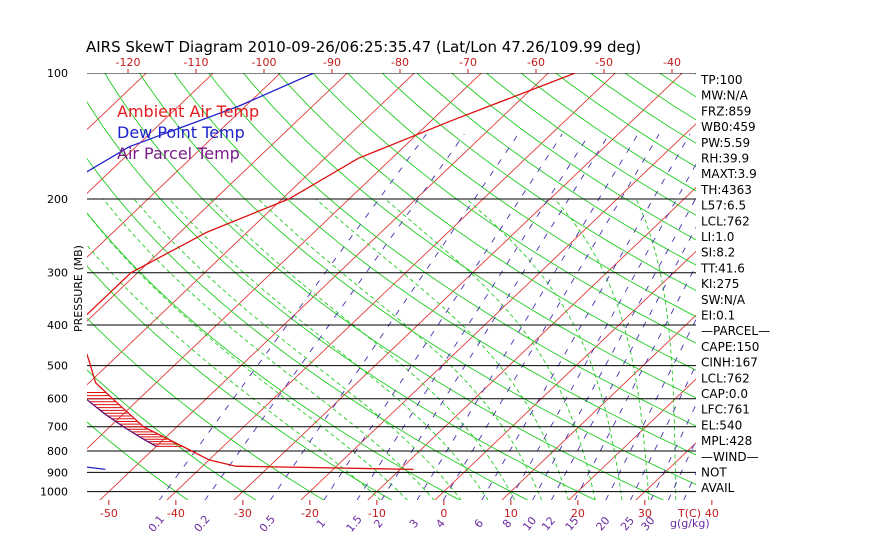 This screenshot has width=870, height=560. What do you see at coordinates (718, 253) in the screenshot?
I see `index-entry: SI:8.2` at bounding box center [718, 253].